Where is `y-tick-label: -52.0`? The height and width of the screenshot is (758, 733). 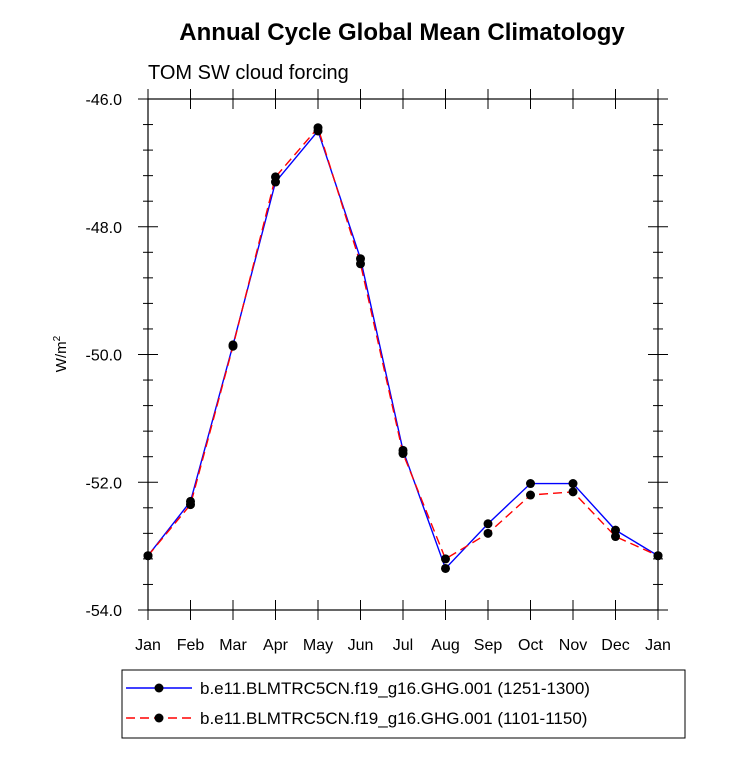 y-tick-label: -52.0 is located at coordinates (104, 483).